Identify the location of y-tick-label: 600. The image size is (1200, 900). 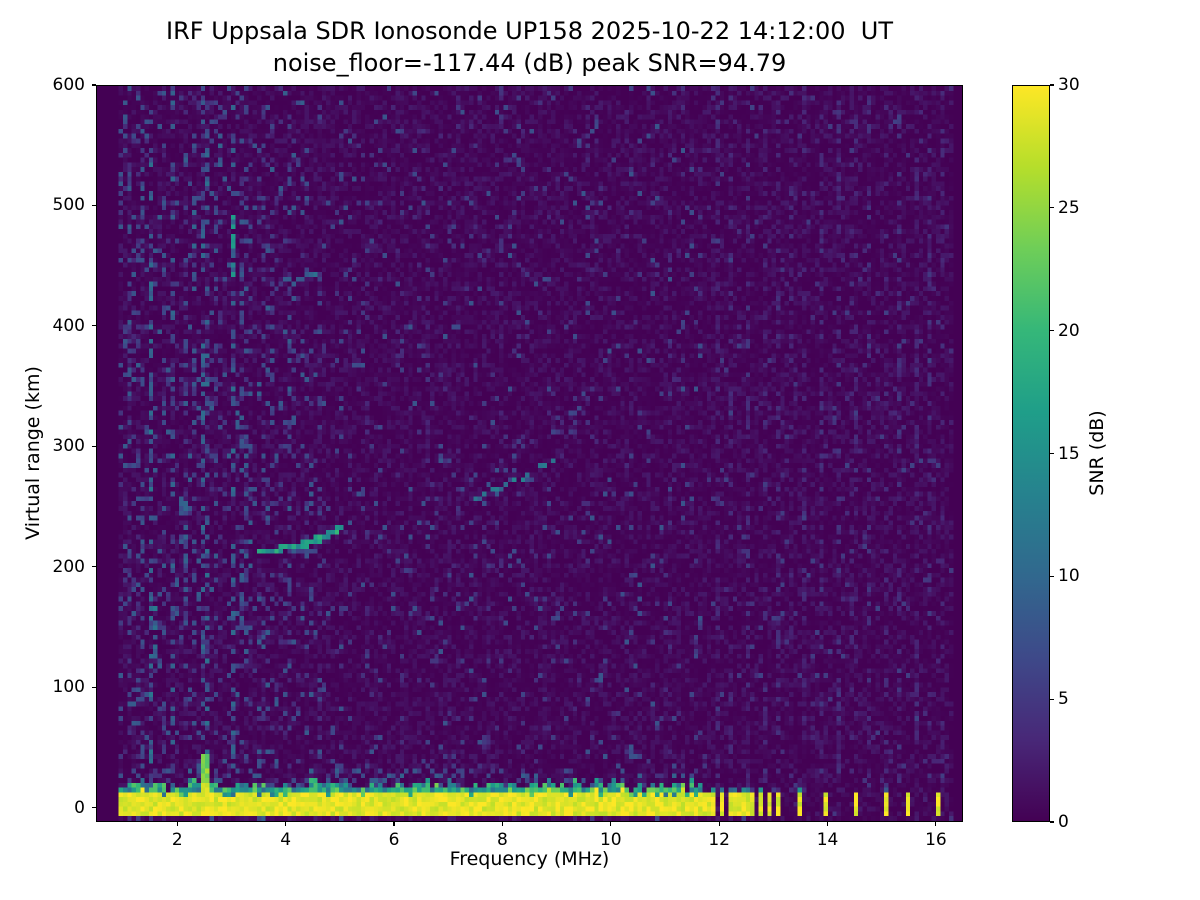
(68, 85).